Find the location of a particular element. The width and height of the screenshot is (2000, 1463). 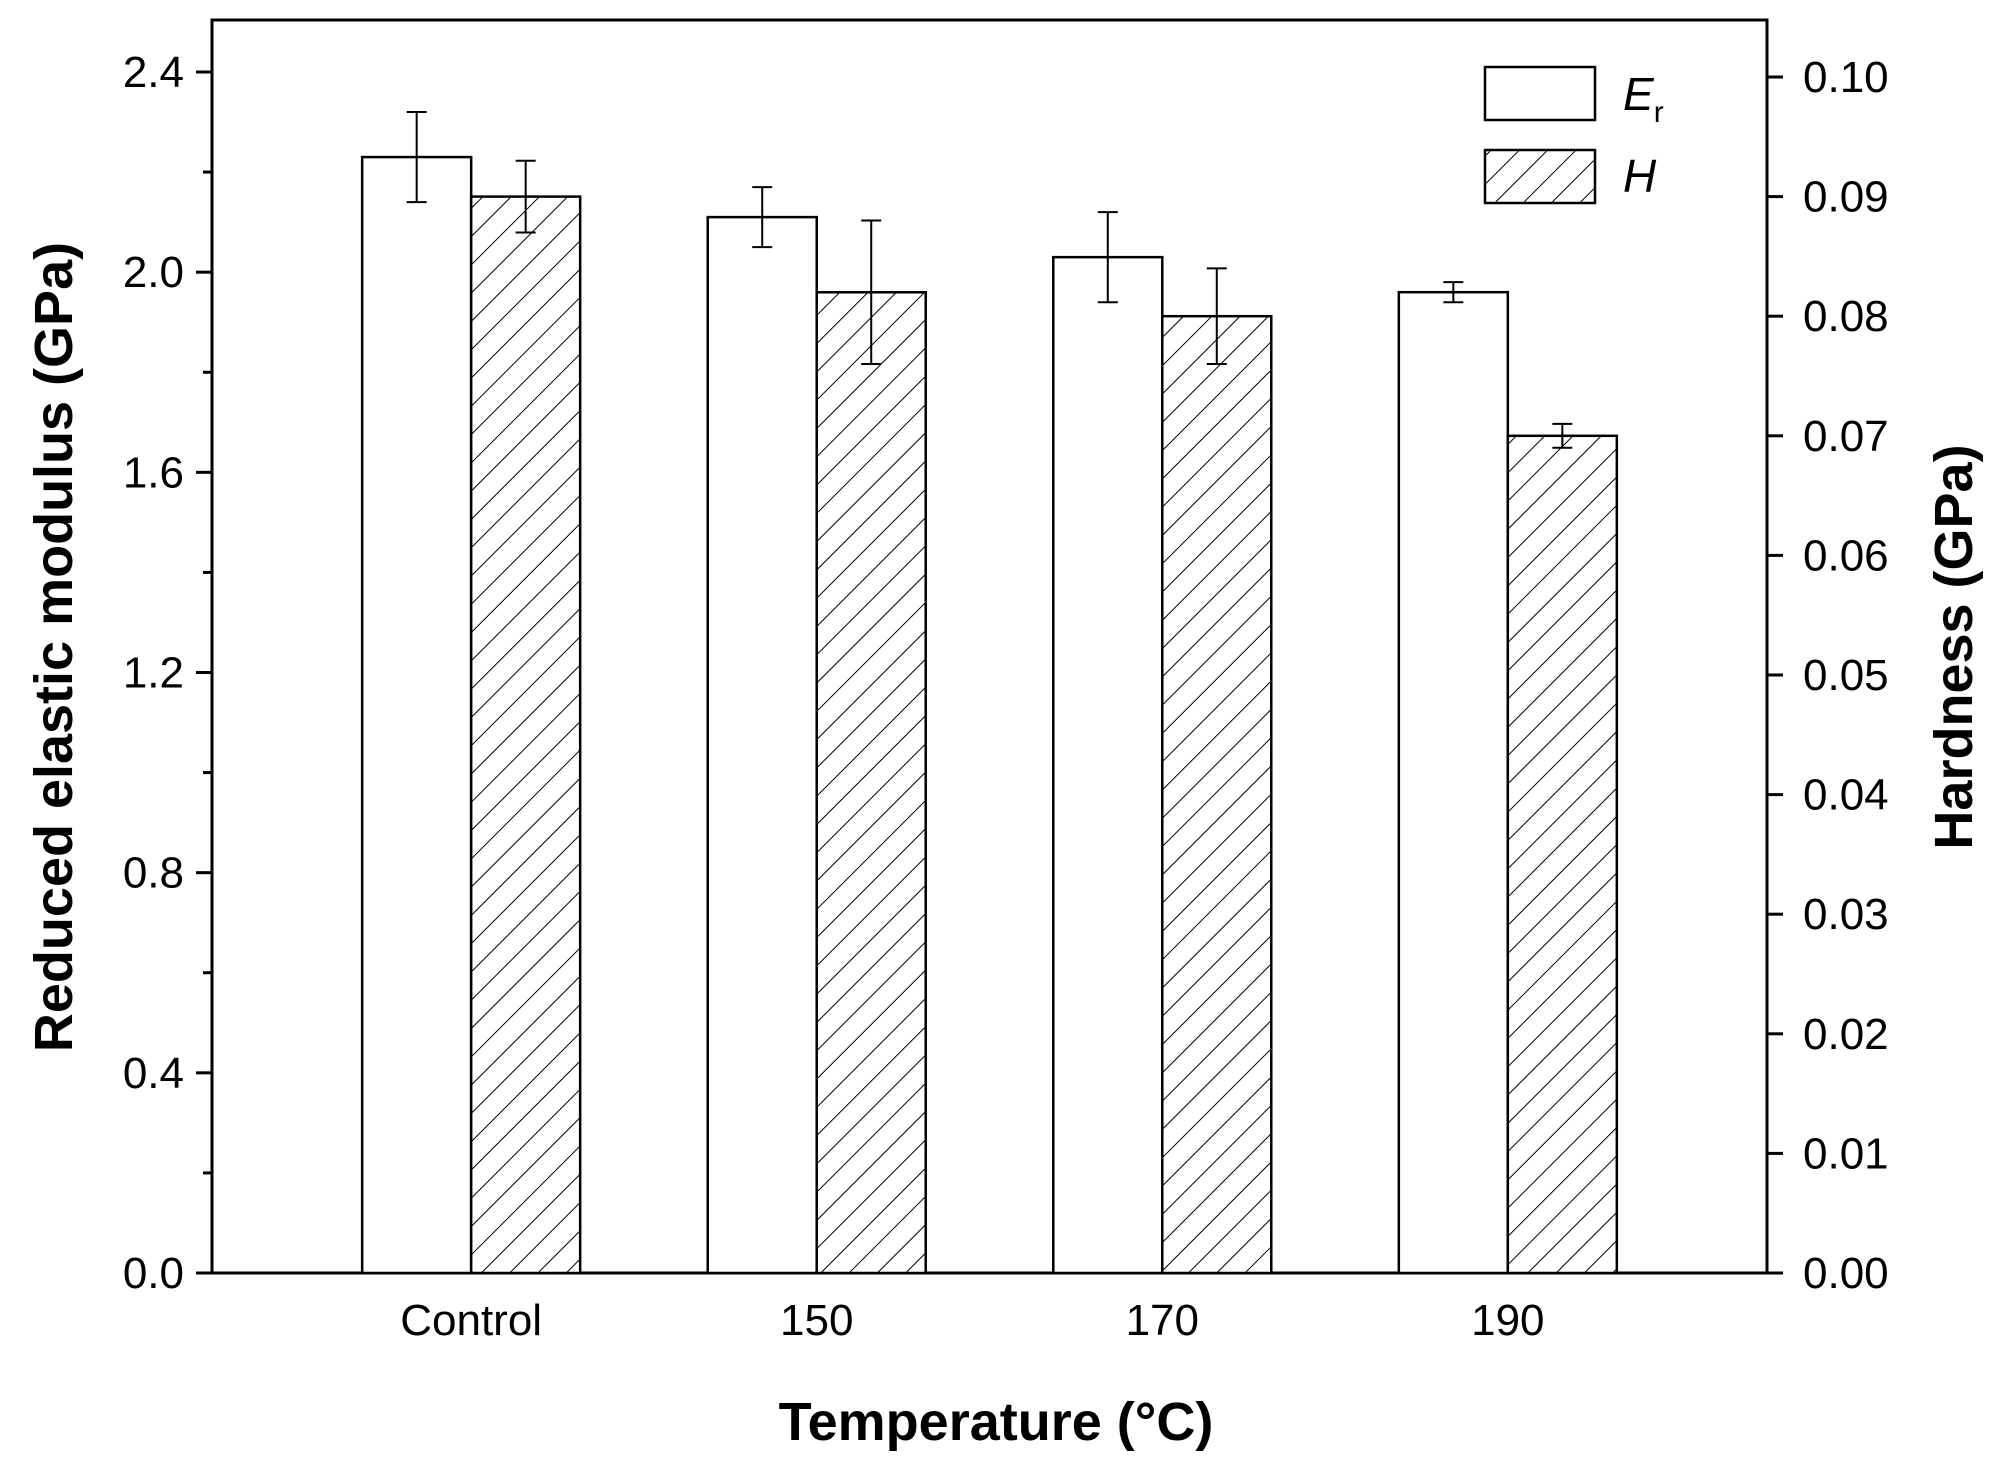

y-left-tick-label: 0.0 is located at coordinates (153, 1273).